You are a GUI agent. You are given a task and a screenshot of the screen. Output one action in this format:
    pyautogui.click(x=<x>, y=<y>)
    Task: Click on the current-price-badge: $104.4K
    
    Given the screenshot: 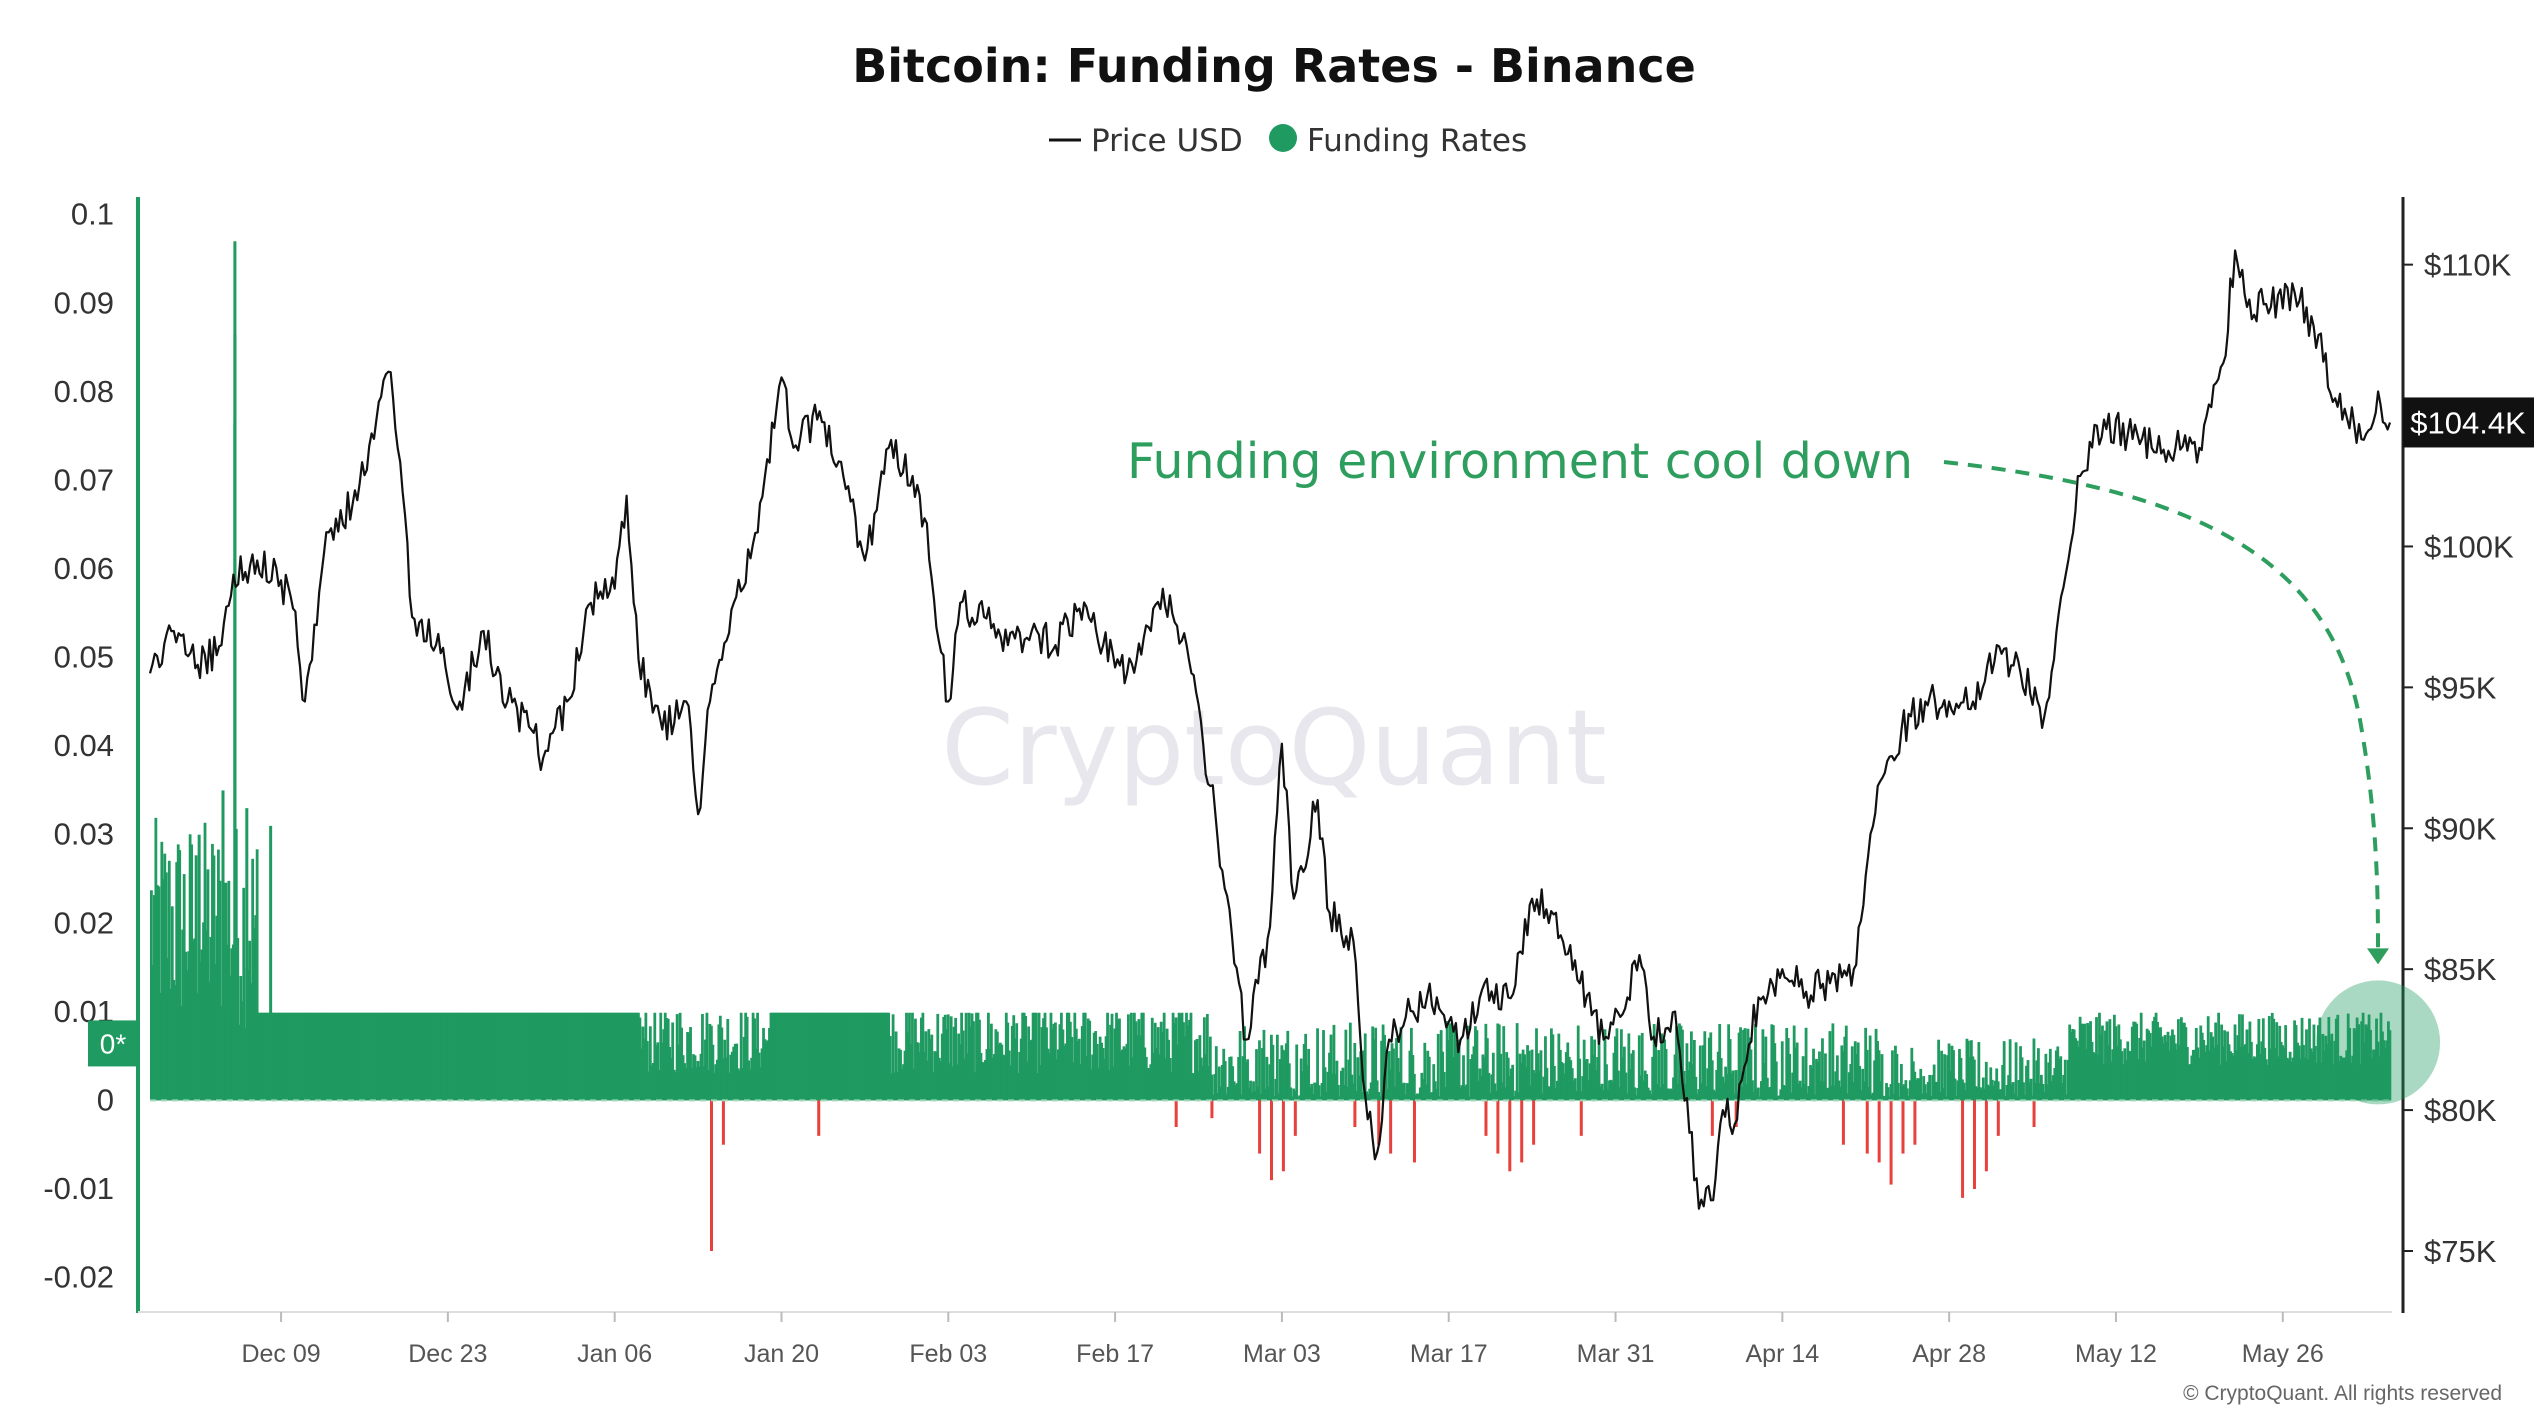 What is the action you would take?
    pyautogui.click(x=2468, y=422)
    